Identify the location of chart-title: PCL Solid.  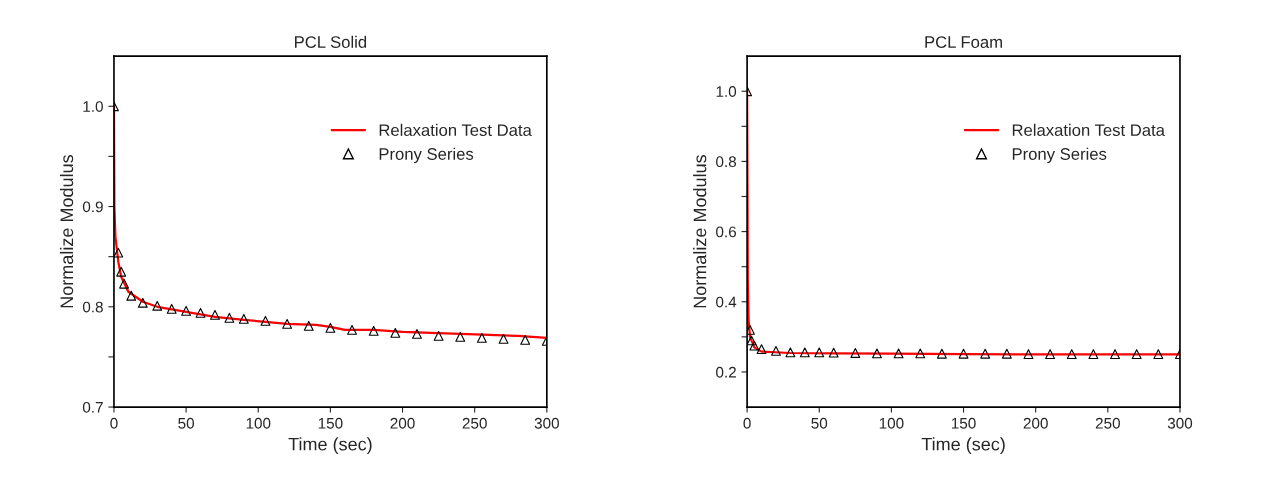
(331, 41).